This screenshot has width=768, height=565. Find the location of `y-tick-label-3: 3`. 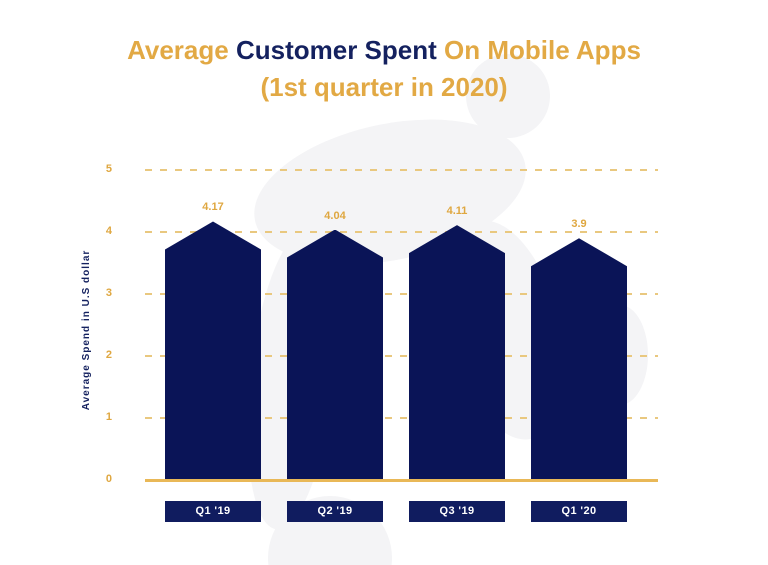

y-tick-label-3: 3 is located at coordinates (108, 293).